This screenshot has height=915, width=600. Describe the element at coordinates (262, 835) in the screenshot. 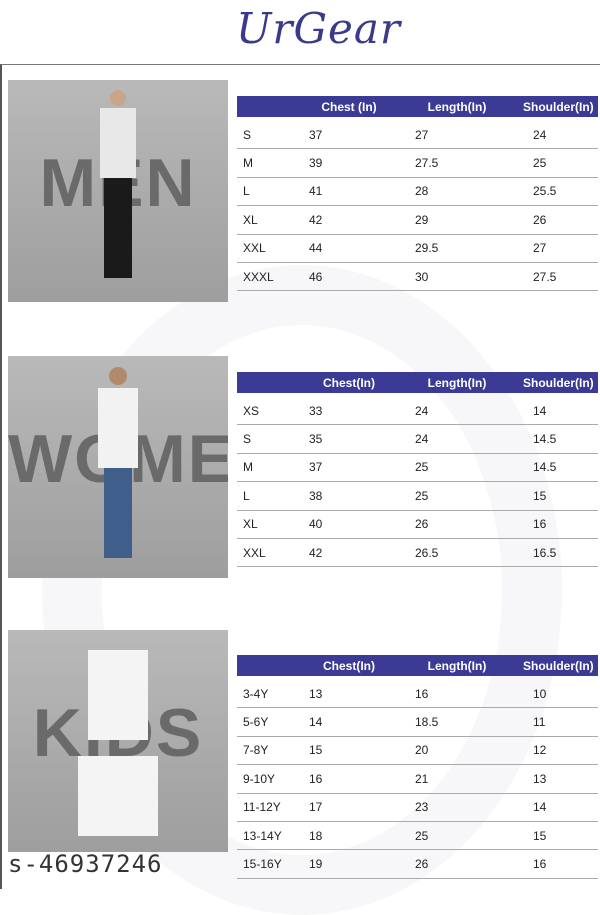

I see `size-label: 13-14Y` at that location.